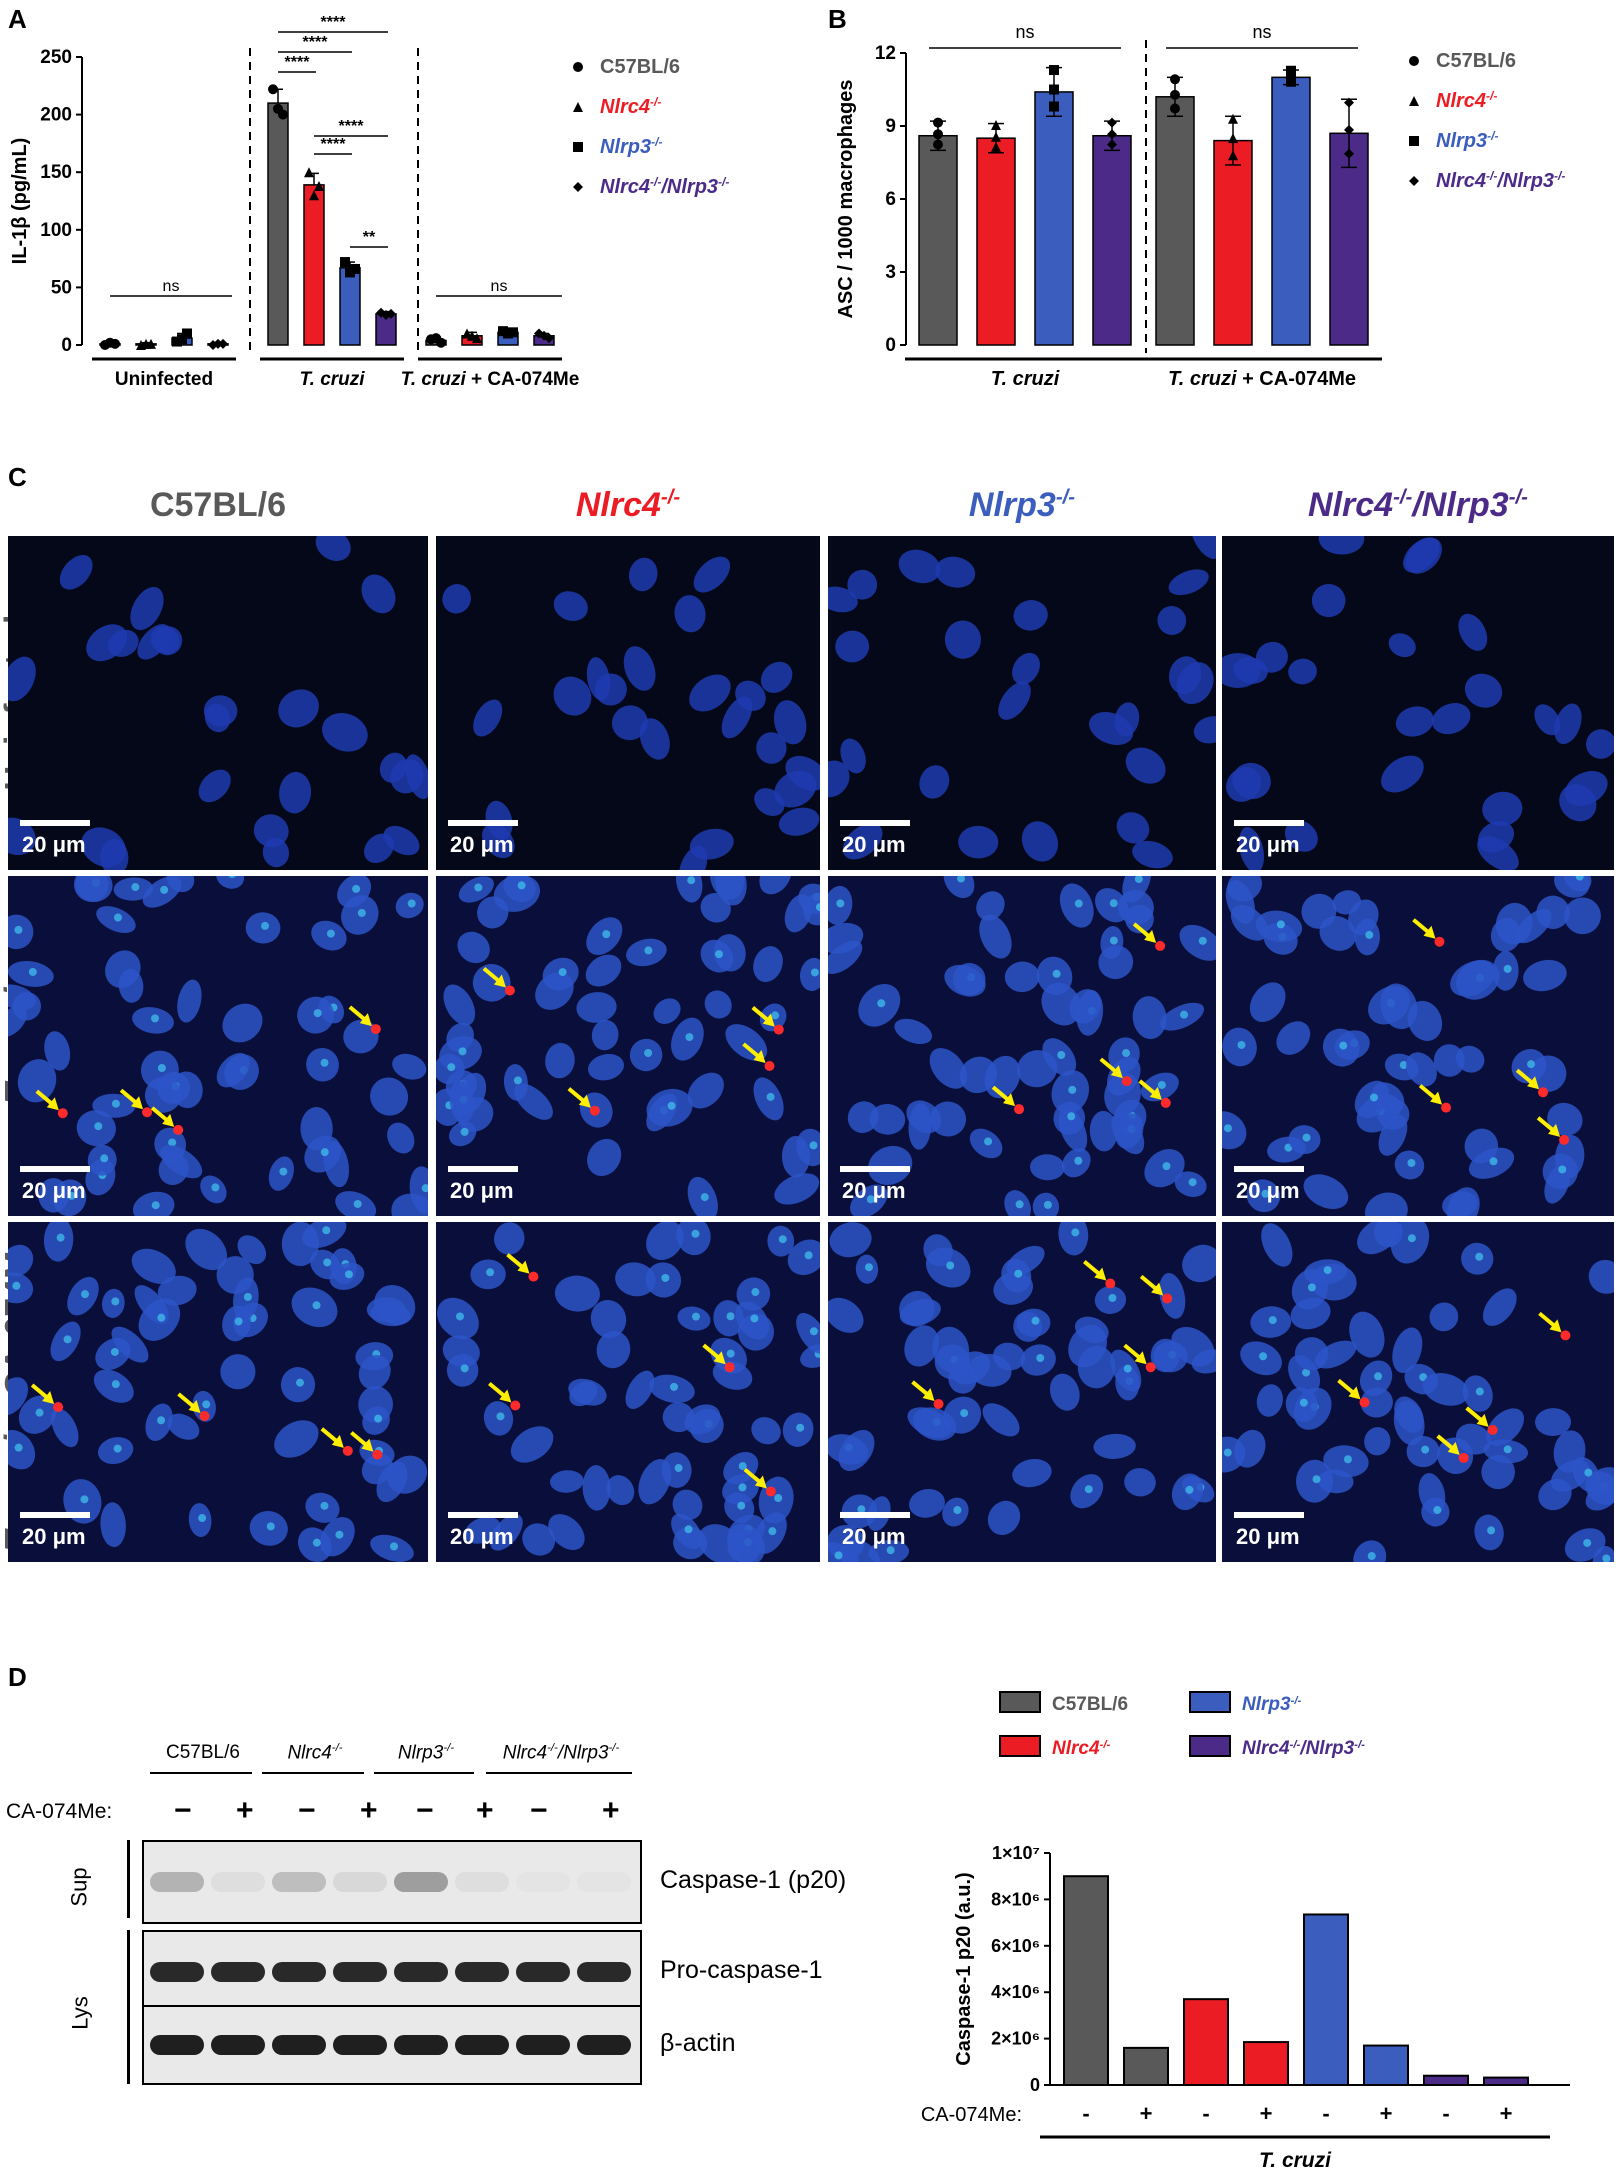 The width and height of the screenshot is (1619, 2183). Describe the element at coordinates (846, 199) in the screenshot. I see `y-axis-label: ASC / 1000 macrophages` at that location.